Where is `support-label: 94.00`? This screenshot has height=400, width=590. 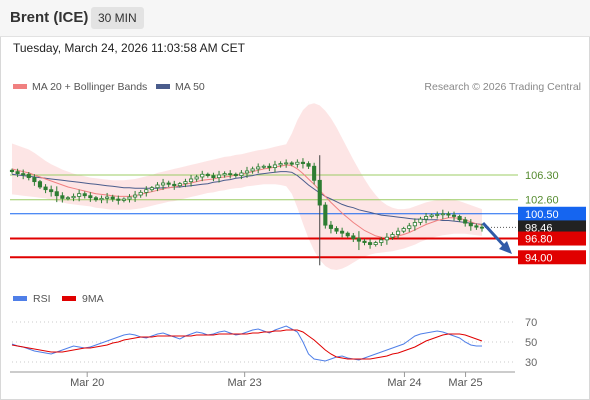 support-label: 94.00 is located at coordinates (539, 258).